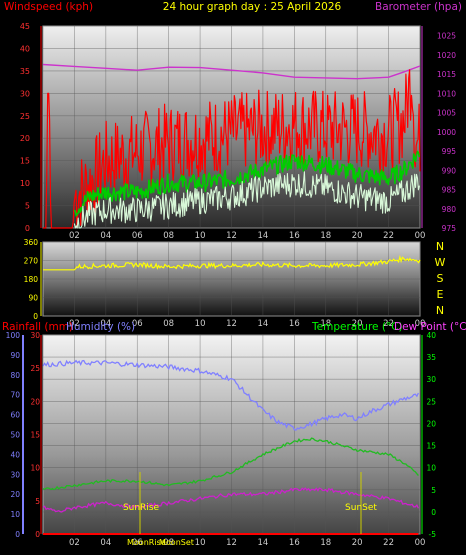 This screenshot has height=555, width=466. I want to click on wind-y-tick-label: 10, so click(25, 183).